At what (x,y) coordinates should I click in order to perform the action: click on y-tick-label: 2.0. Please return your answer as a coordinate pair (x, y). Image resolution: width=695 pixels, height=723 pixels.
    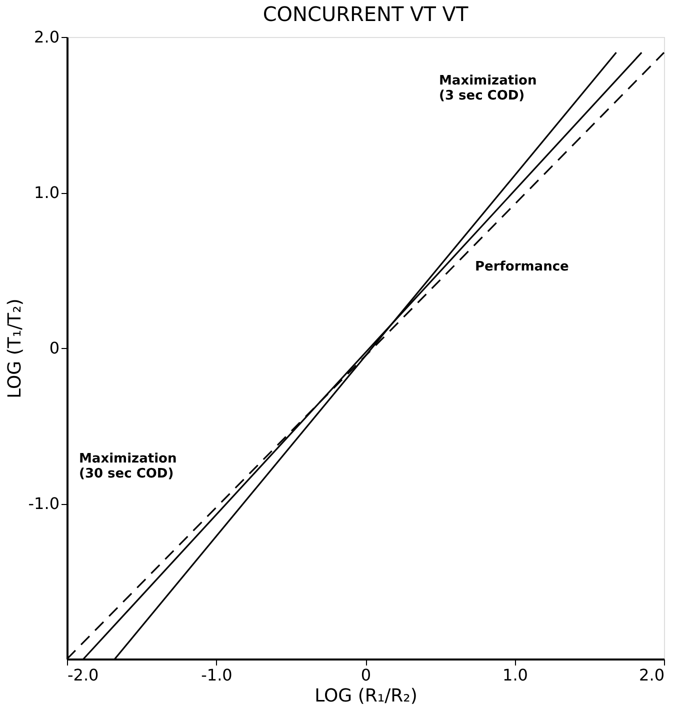
    Looking at the image, I should click on (47, 37).